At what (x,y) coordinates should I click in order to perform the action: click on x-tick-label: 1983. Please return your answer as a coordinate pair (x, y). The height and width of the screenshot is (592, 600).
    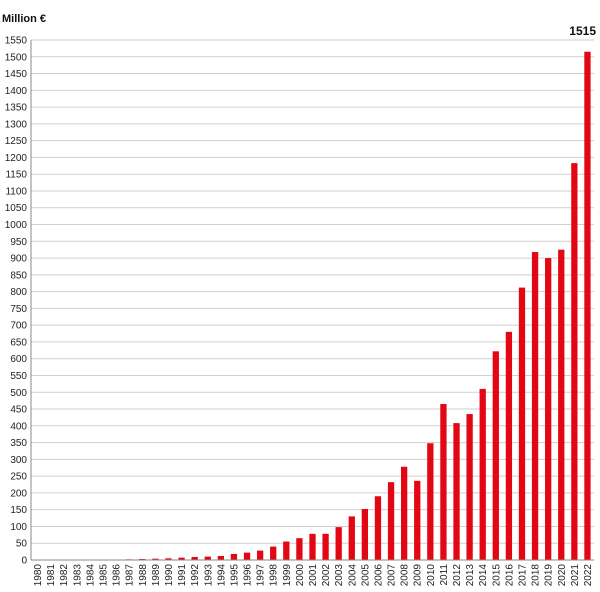
    Looking at the image, I should click on (77, 575).